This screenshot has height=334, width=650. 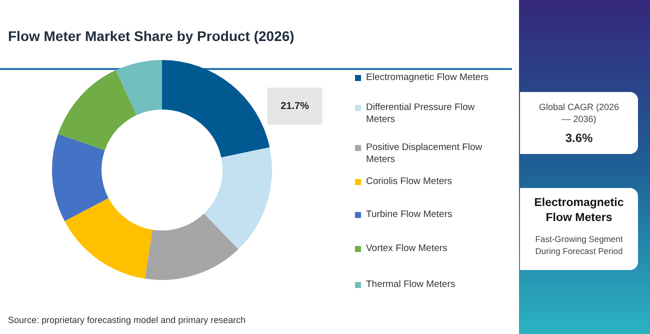 I want to click on legend-label: Differential Pressure Flow Meters, so click(x=421, y=114).